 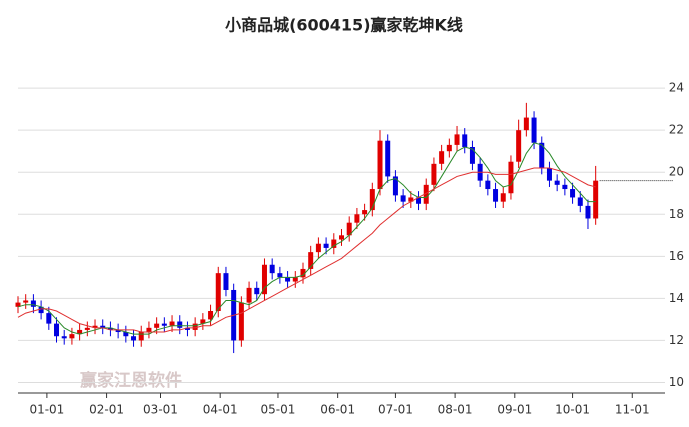 I want to click on x-tick-label: 01-01, so click(x=46, y=410).